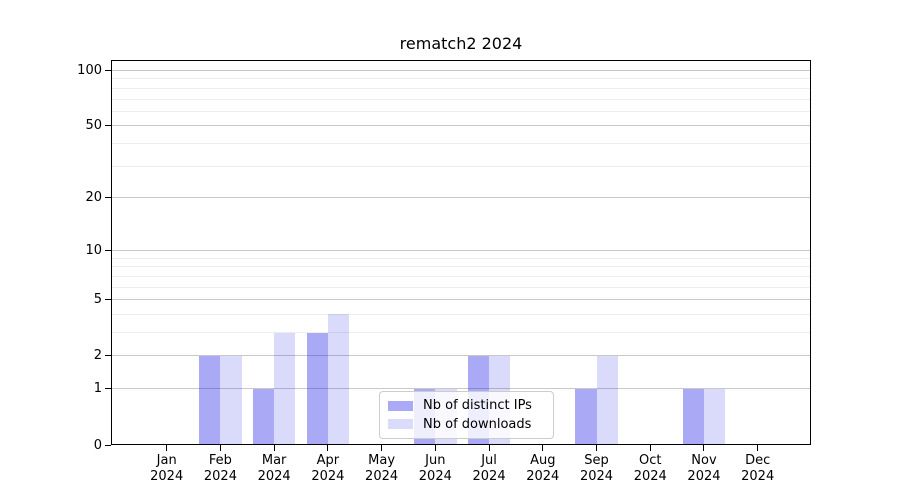 The image size is (900, 500). I want to click on x-tick-label: Sep 2024, so click(596, 468).